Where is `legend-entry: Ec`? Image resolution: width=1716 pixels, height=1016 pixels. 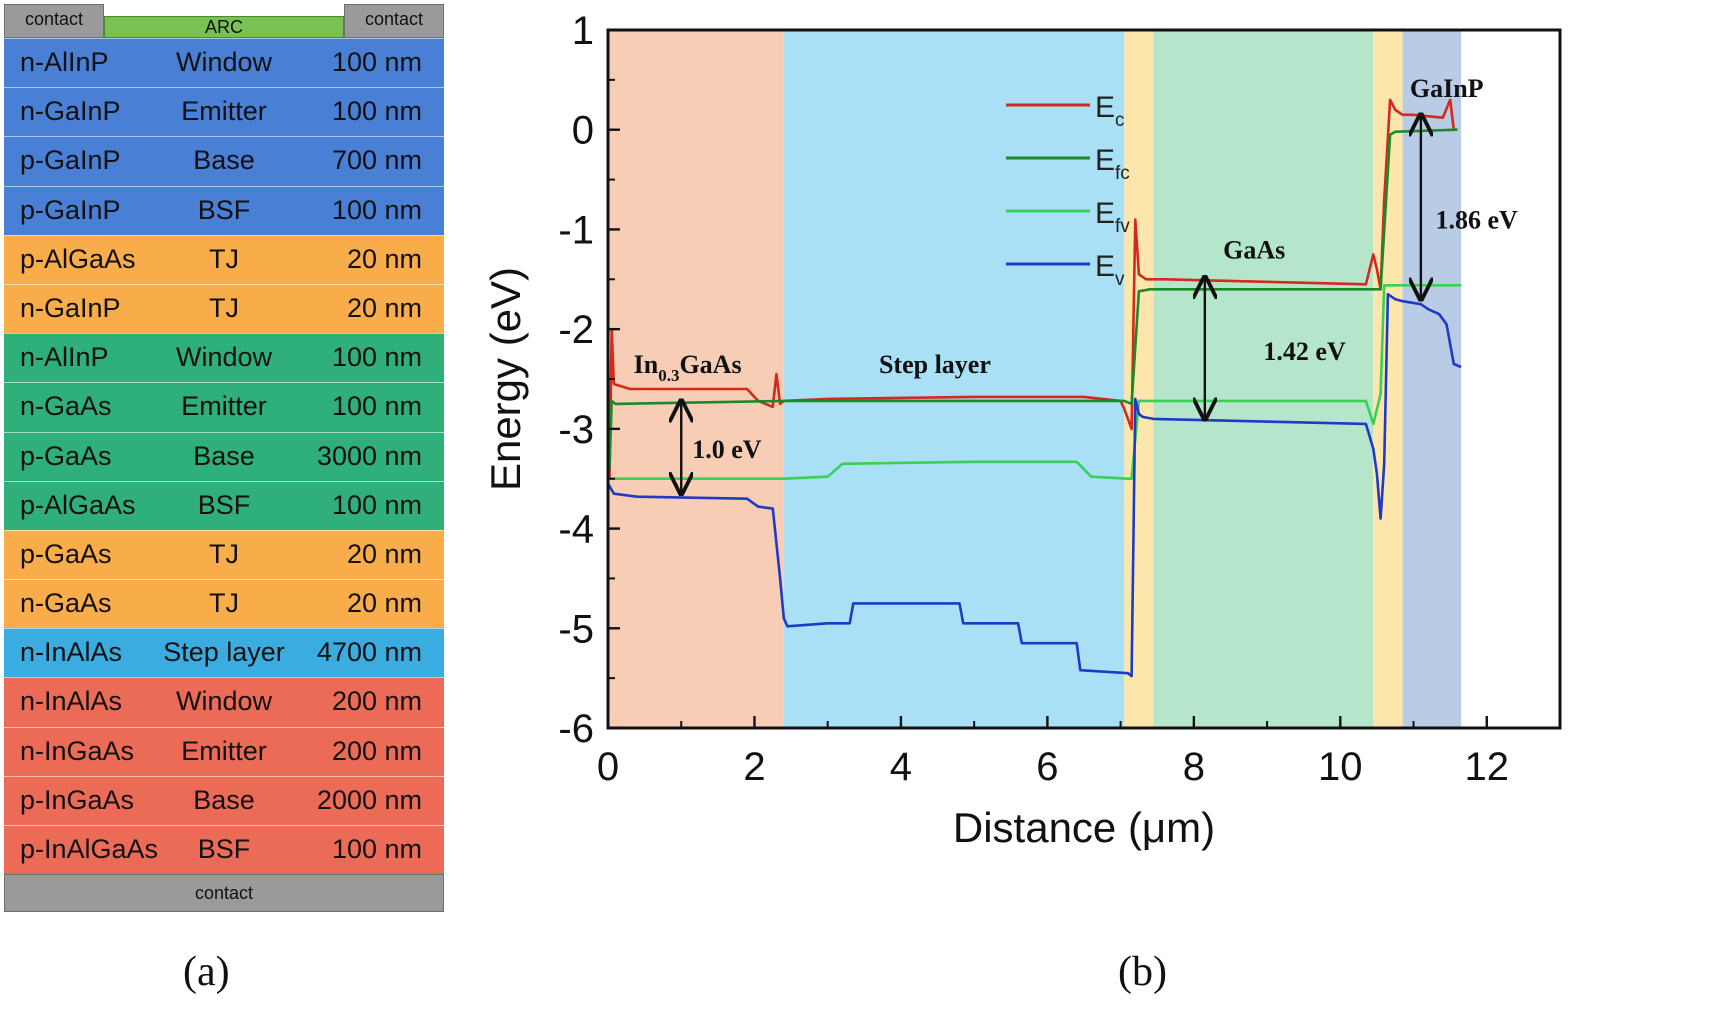
legend-entry: Ec is located at coordinates (1110, 111).